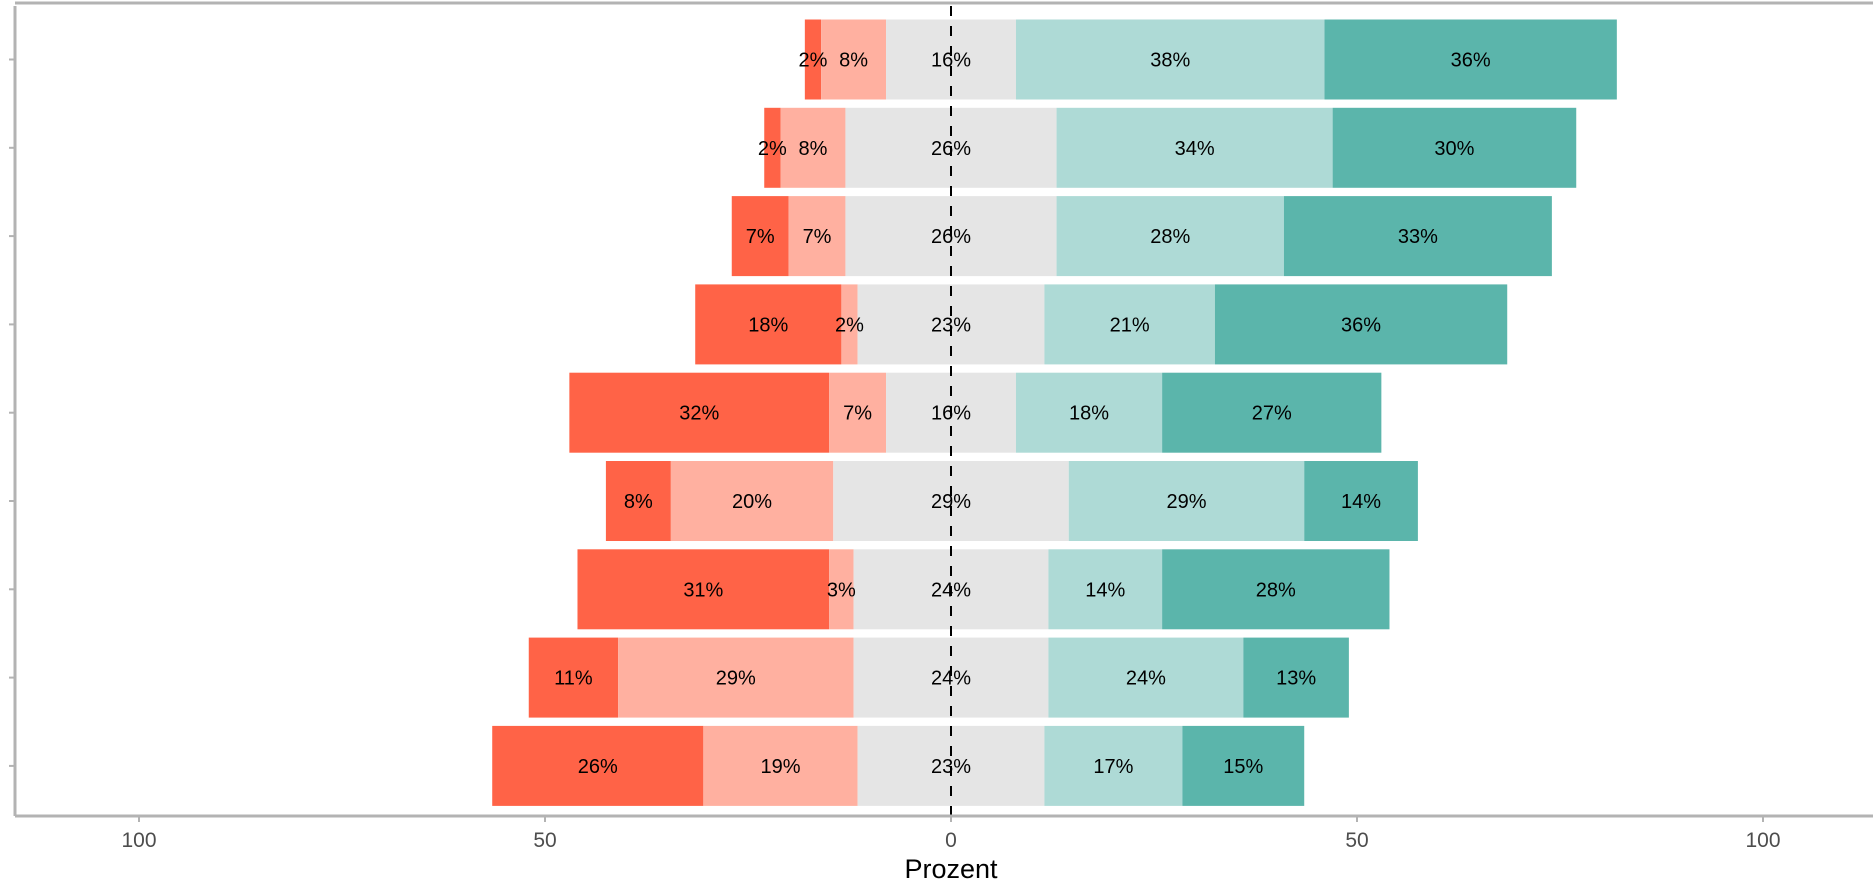 The image size is (1873, 883). I want to click on data-label: 17%, so click(1113, 767).